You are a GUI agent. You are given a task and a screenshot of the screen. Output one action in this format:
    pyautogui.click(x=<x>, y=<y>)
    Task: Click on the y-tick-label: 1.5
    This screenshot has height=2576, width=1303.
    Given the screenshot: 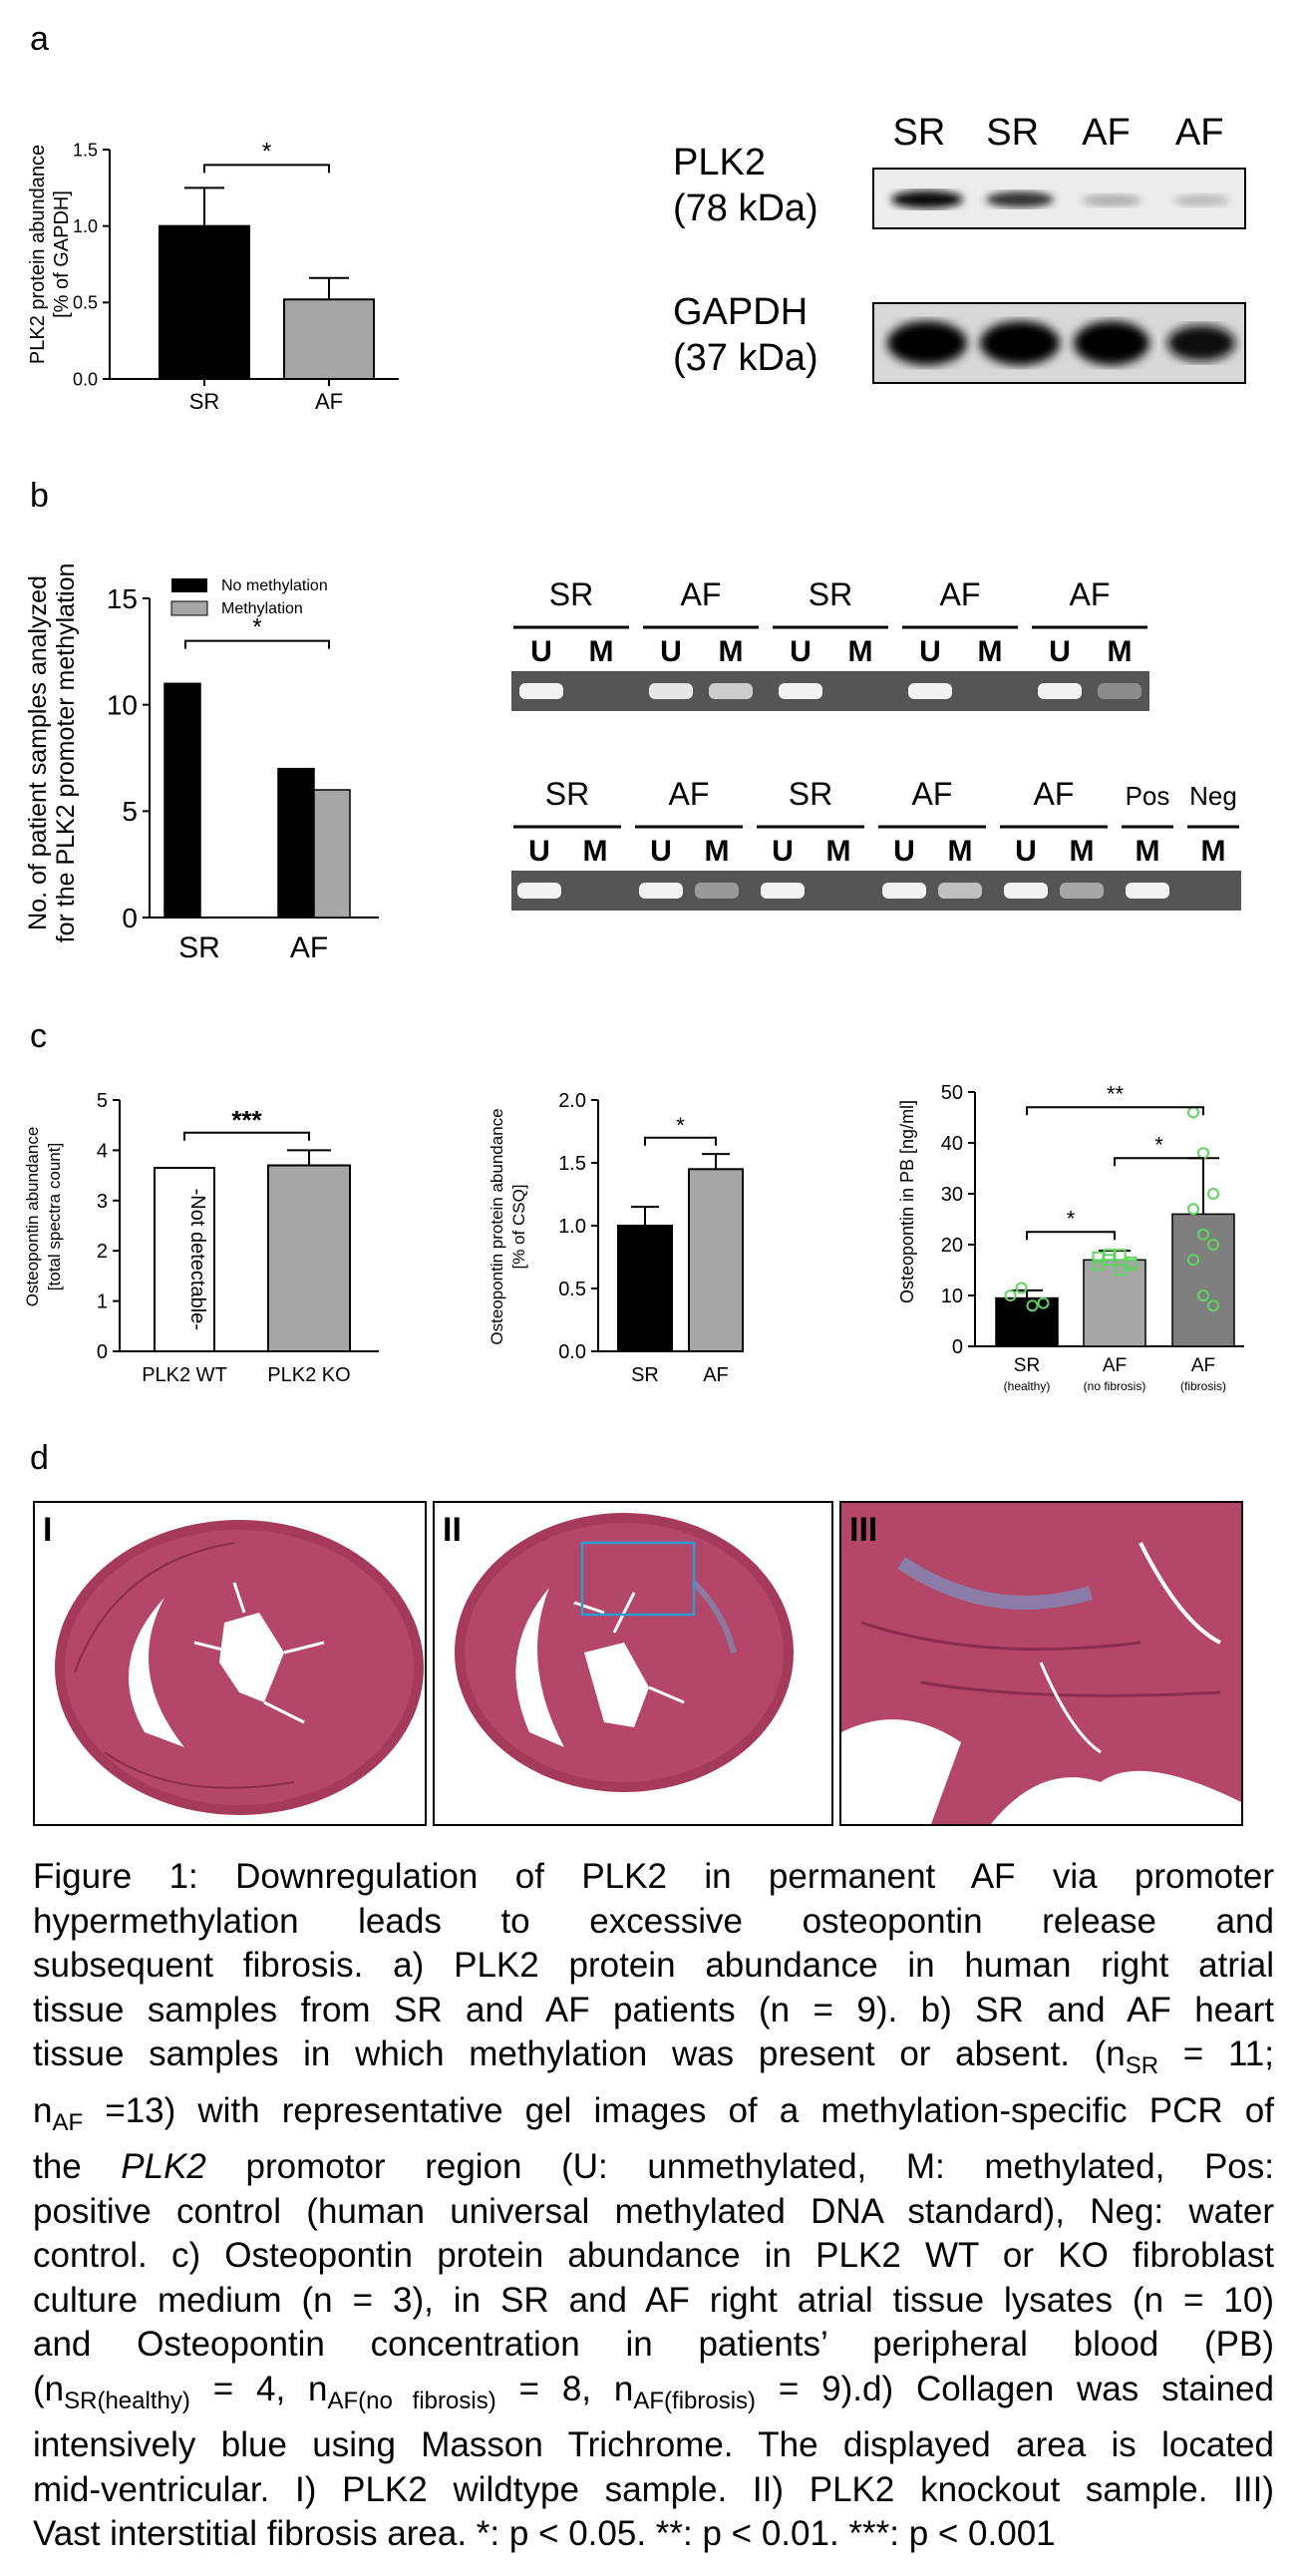 What is the action you would take?
    pyautogui.click(x=572, y=1164)
    